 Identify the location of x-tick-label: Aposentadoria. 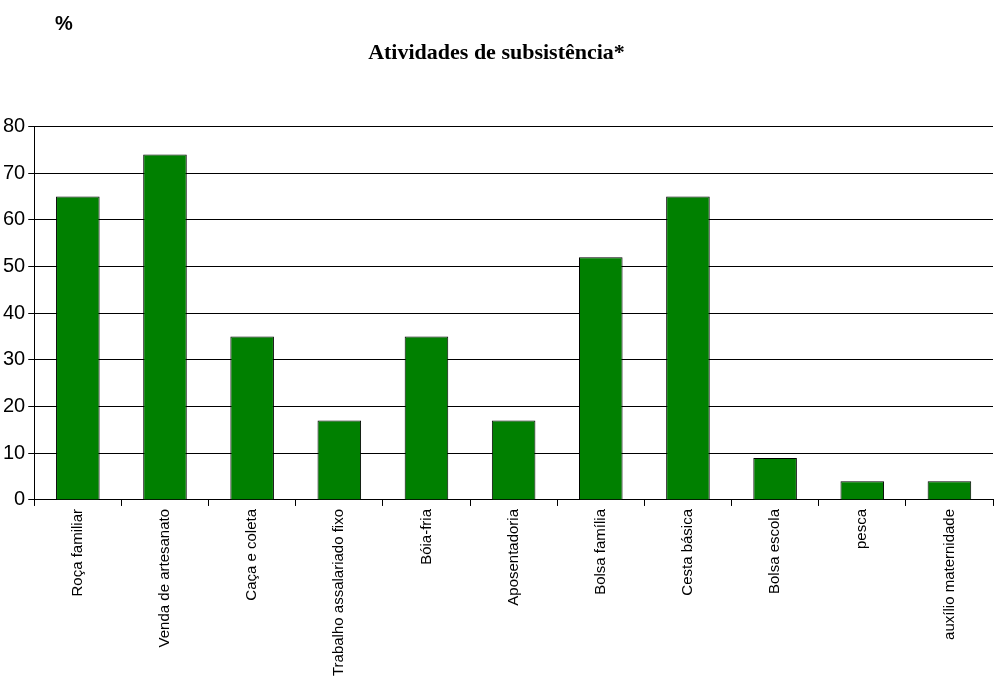
(512, 557).